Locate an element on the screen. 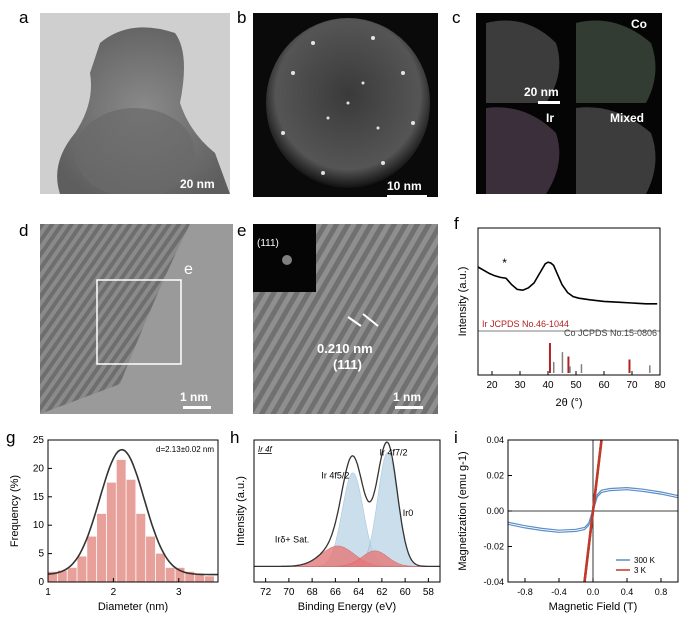 The image size is (690, 618). zoom-box-label: e is located at coordinates (188, 269).